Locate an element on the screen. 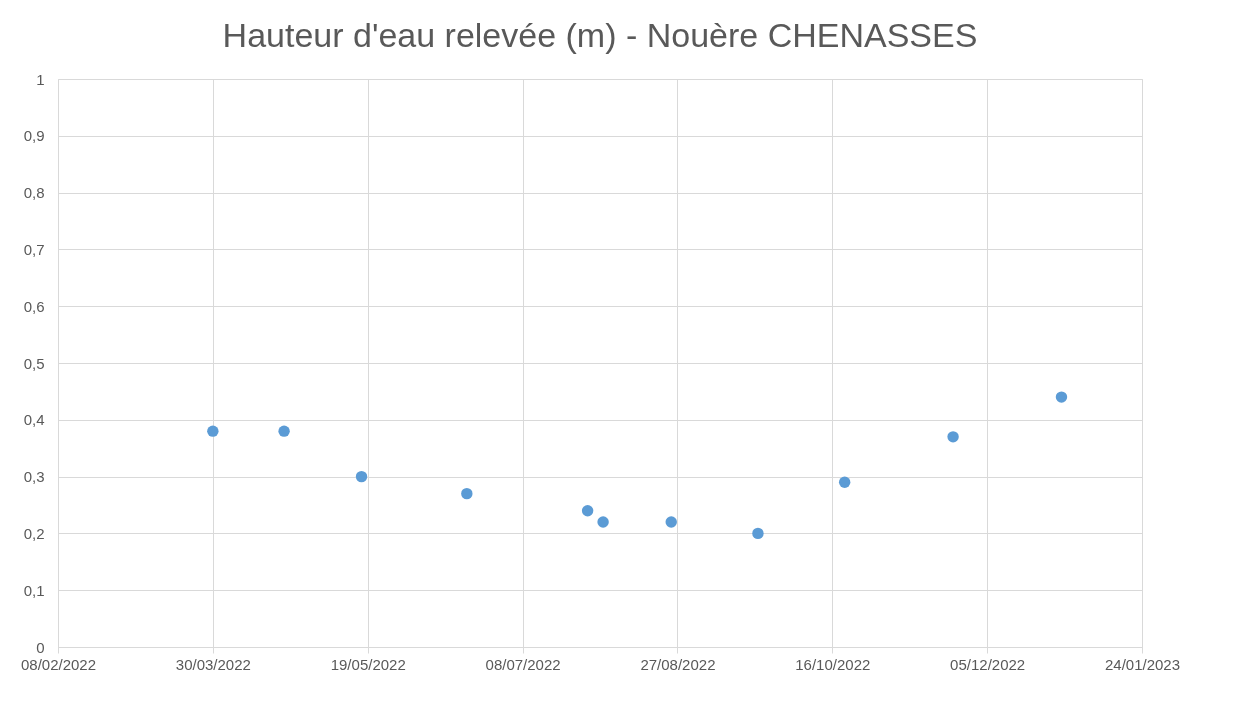 This screenshot has height=722, width=1234. y-tick-label: 0,2 is located at coordinates (34, 533).